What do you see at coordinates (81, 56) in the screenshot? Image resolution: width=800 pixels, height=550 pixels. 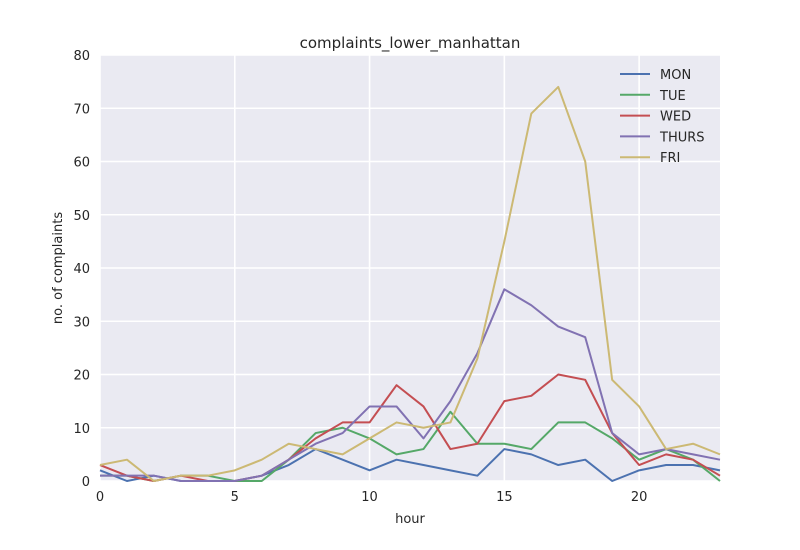 I see `y-tick-label: 80` at bounding box center [81, 56].